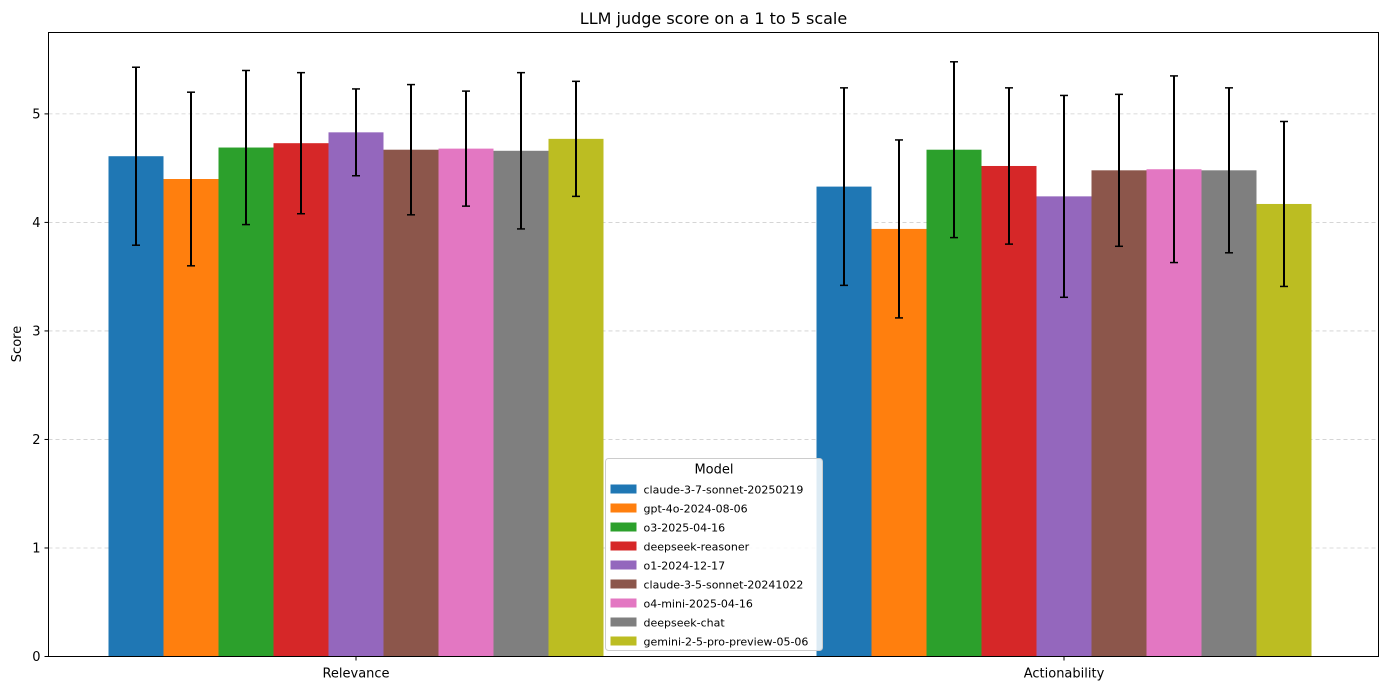 The image size is (1389, 690). I want to click on x-axis: Relevance Actionability, so click(713, 669).